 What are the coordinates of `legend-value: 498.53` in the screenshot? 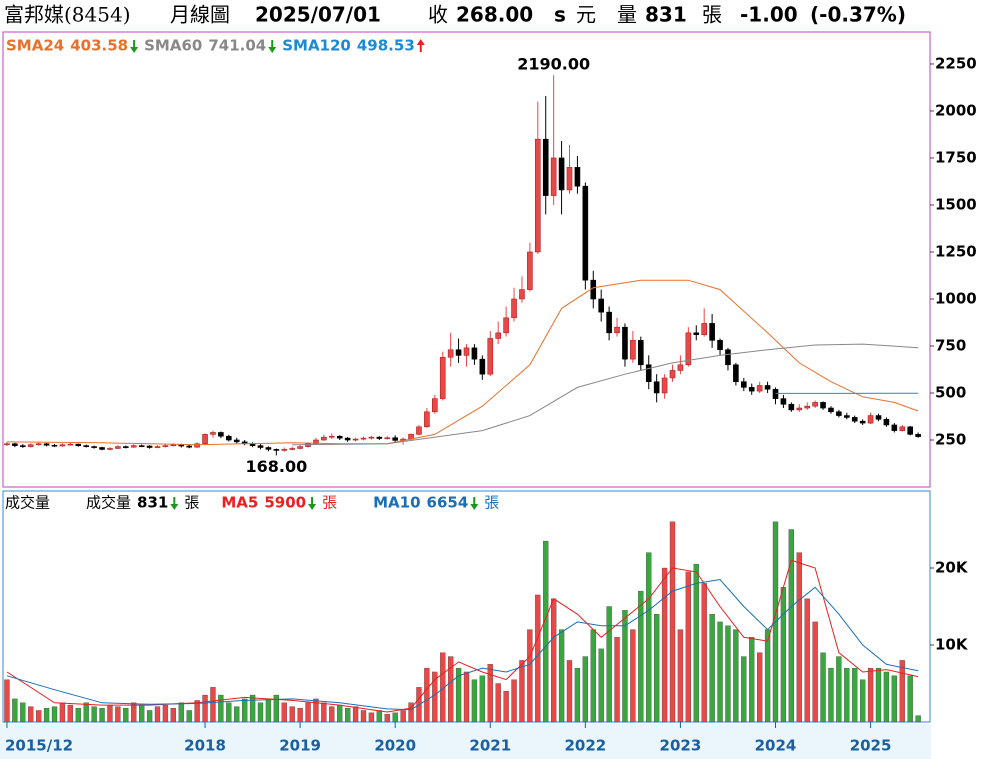 It's located at (386, 46).